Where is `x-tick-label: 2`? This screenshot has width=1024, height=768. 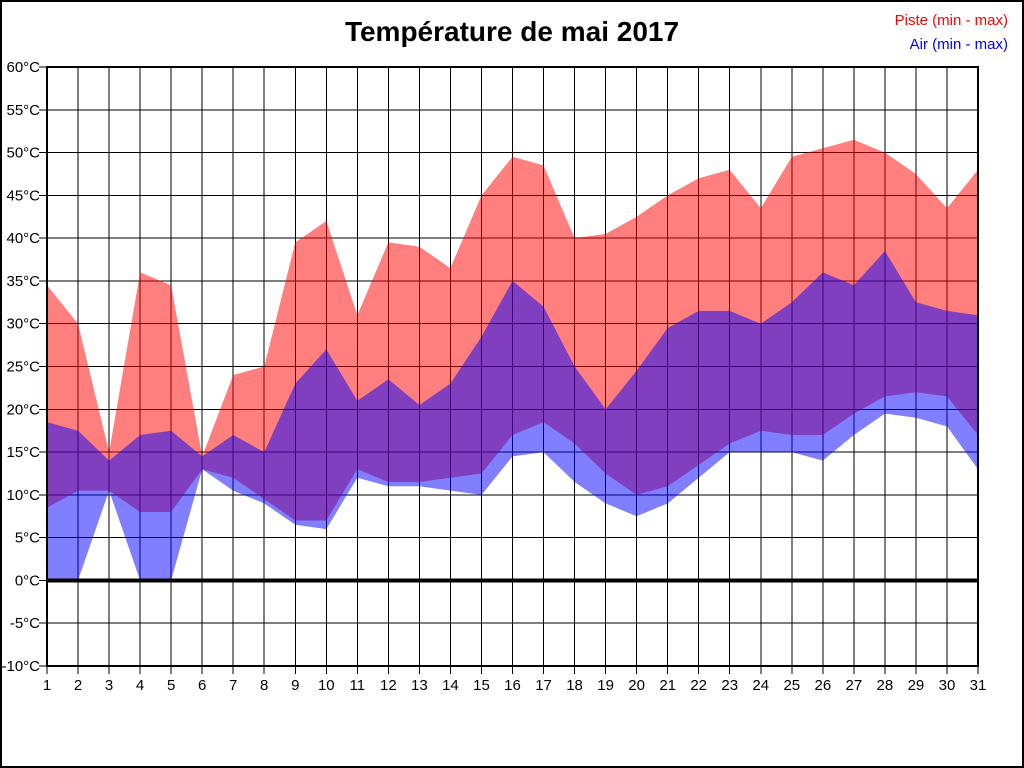 x-tick-label: 2 is located at coordinates (78, 685).